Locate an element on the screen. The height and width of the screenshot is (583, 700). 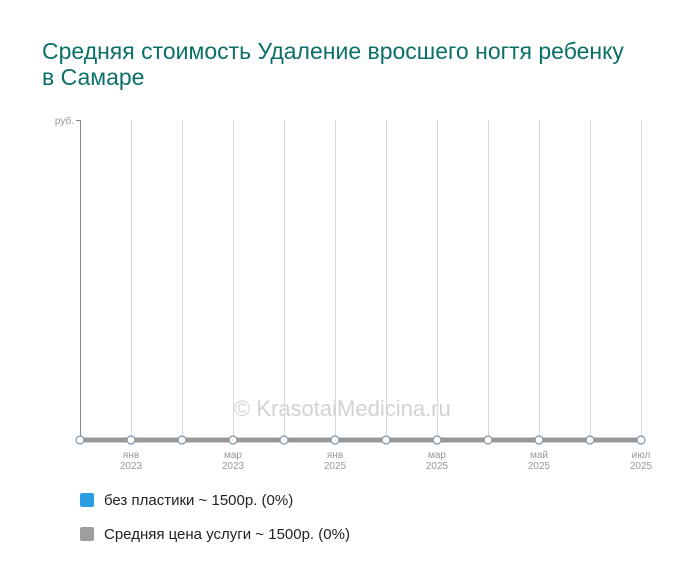
x-tick-month: май is located at coordinates (539, 455).